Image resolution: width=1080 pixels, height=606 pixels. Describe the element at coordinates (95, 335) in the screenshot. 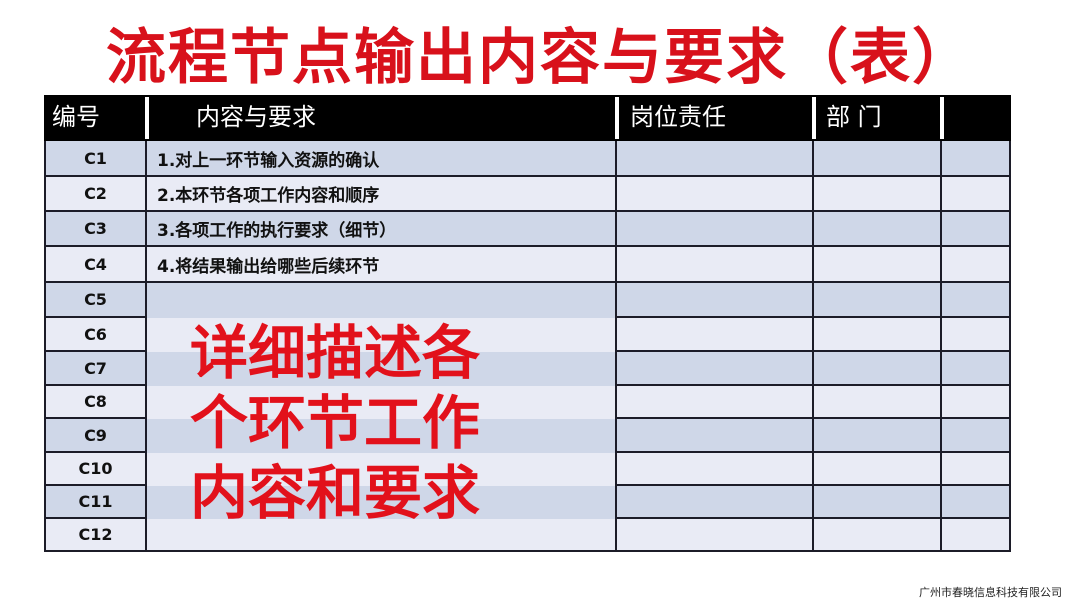

I see `row-code: C6` at that location.